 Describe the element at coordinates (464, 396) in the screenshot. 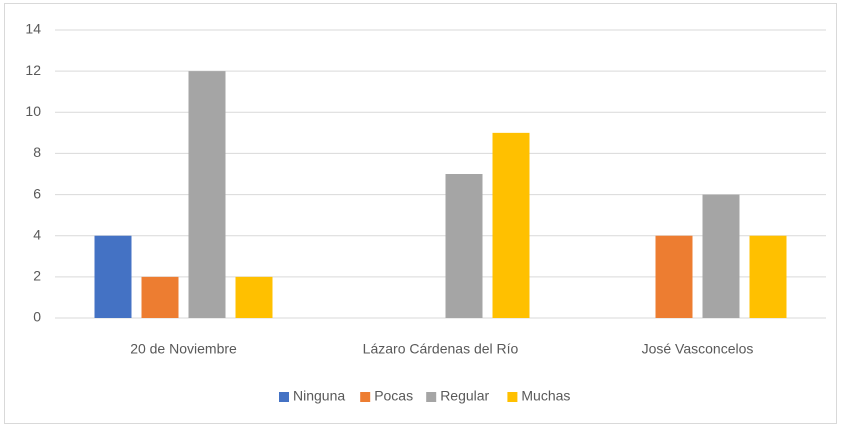

I see `legend-label: Regular` at that location.